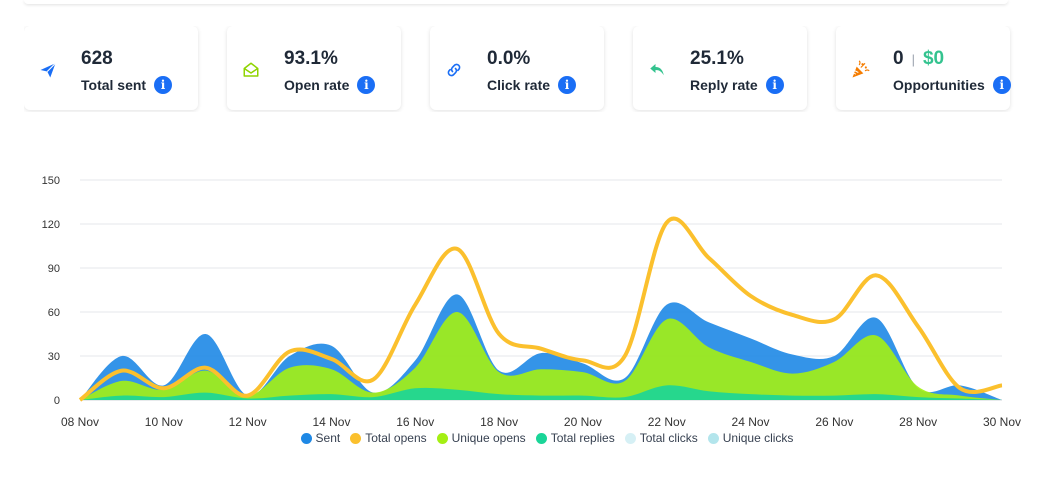 Image resolution: width=1038 pixels, height=478 pixels. Describe the element at coordinates (717, 58) in the screenshot. I see `stat-value: 25.1%` at that location.